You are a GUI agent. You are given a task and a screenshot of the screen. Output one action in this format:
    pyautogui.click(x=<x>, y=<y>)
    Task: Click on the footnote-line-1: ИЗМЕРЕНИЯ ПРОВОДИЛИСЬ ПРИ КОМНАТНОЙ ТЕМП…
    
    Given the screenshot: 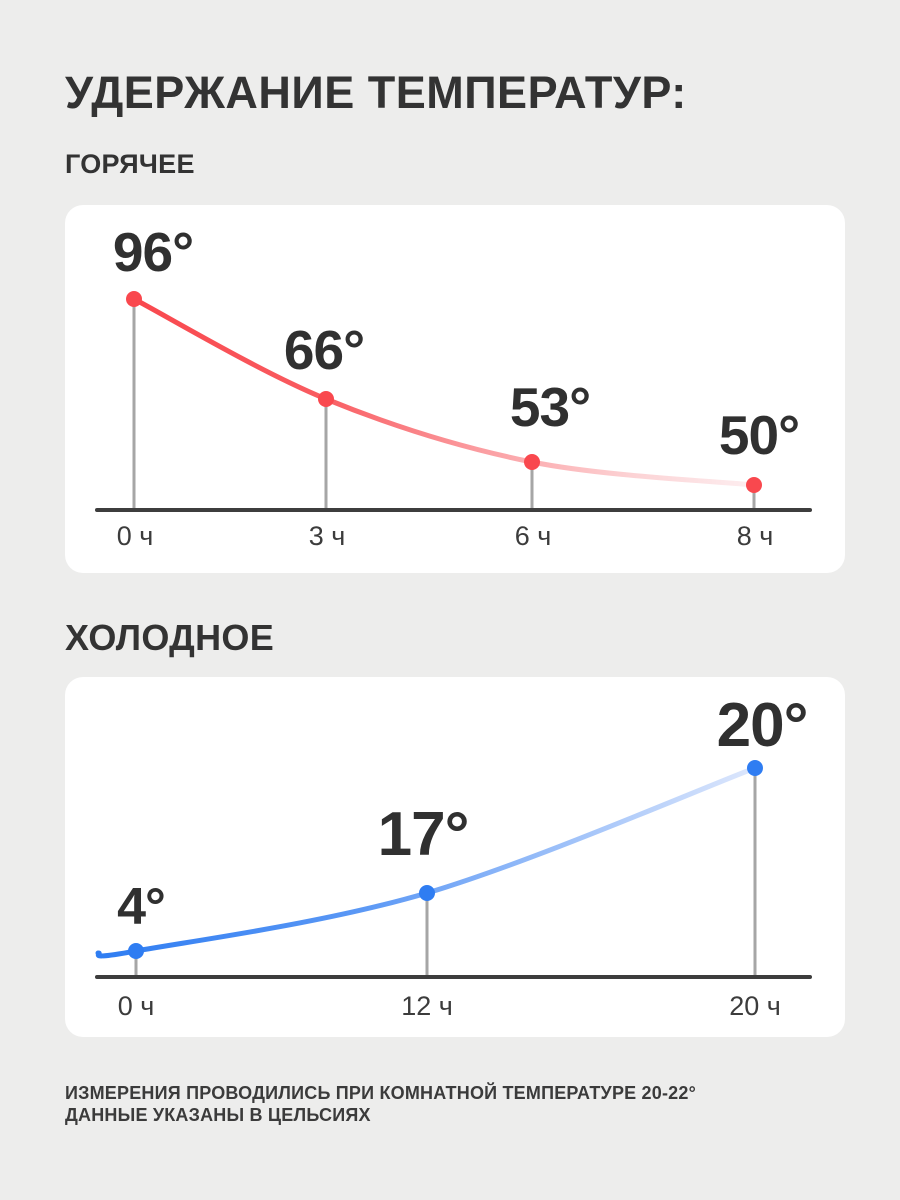 What is the action you would take?
    pyautogui.click(x=380, y=1093)
    